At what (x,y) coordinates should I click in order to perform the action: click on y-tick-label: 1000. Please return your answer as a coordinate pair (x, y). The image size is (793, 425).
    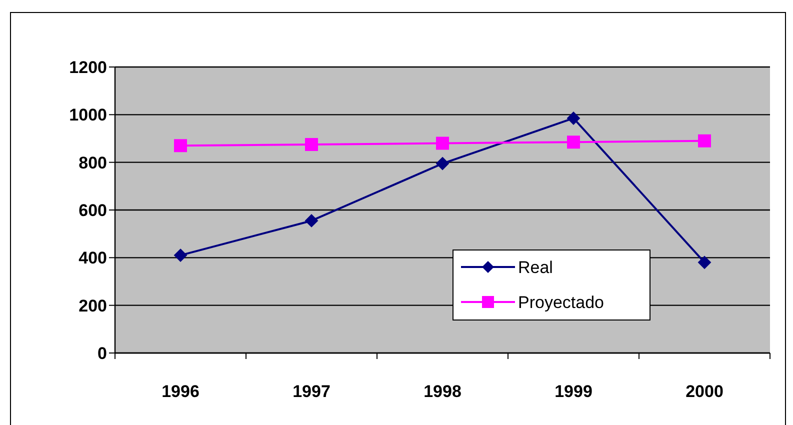
    Looking at the image, I should click on (88, 115).